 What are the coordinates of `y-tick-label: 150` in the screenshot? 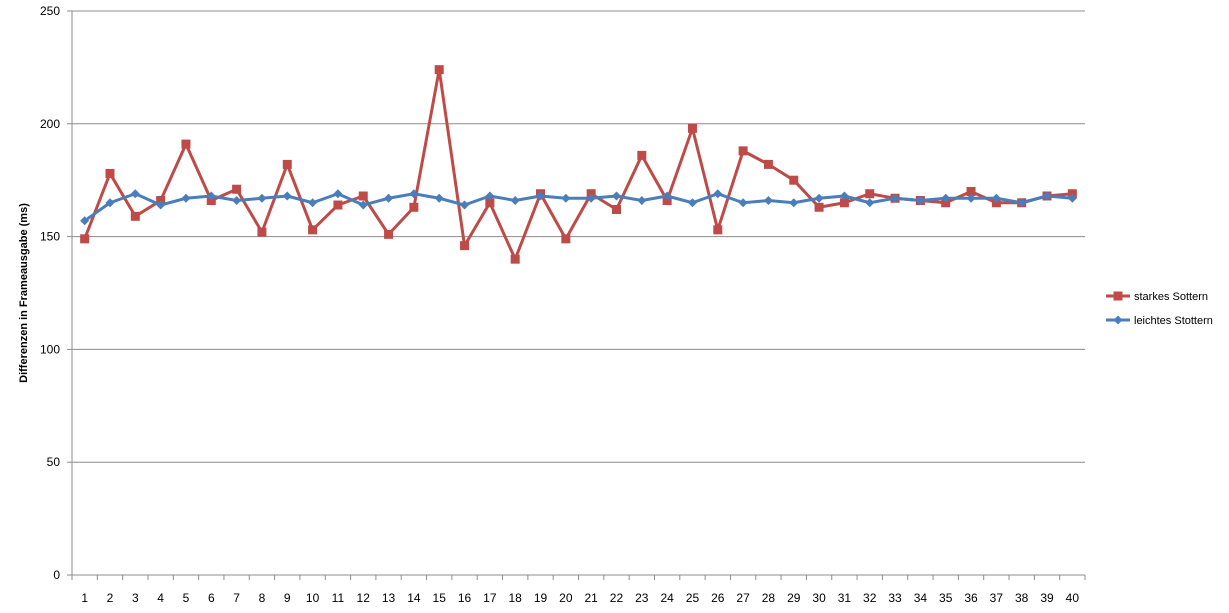 It's located at (50, 237).